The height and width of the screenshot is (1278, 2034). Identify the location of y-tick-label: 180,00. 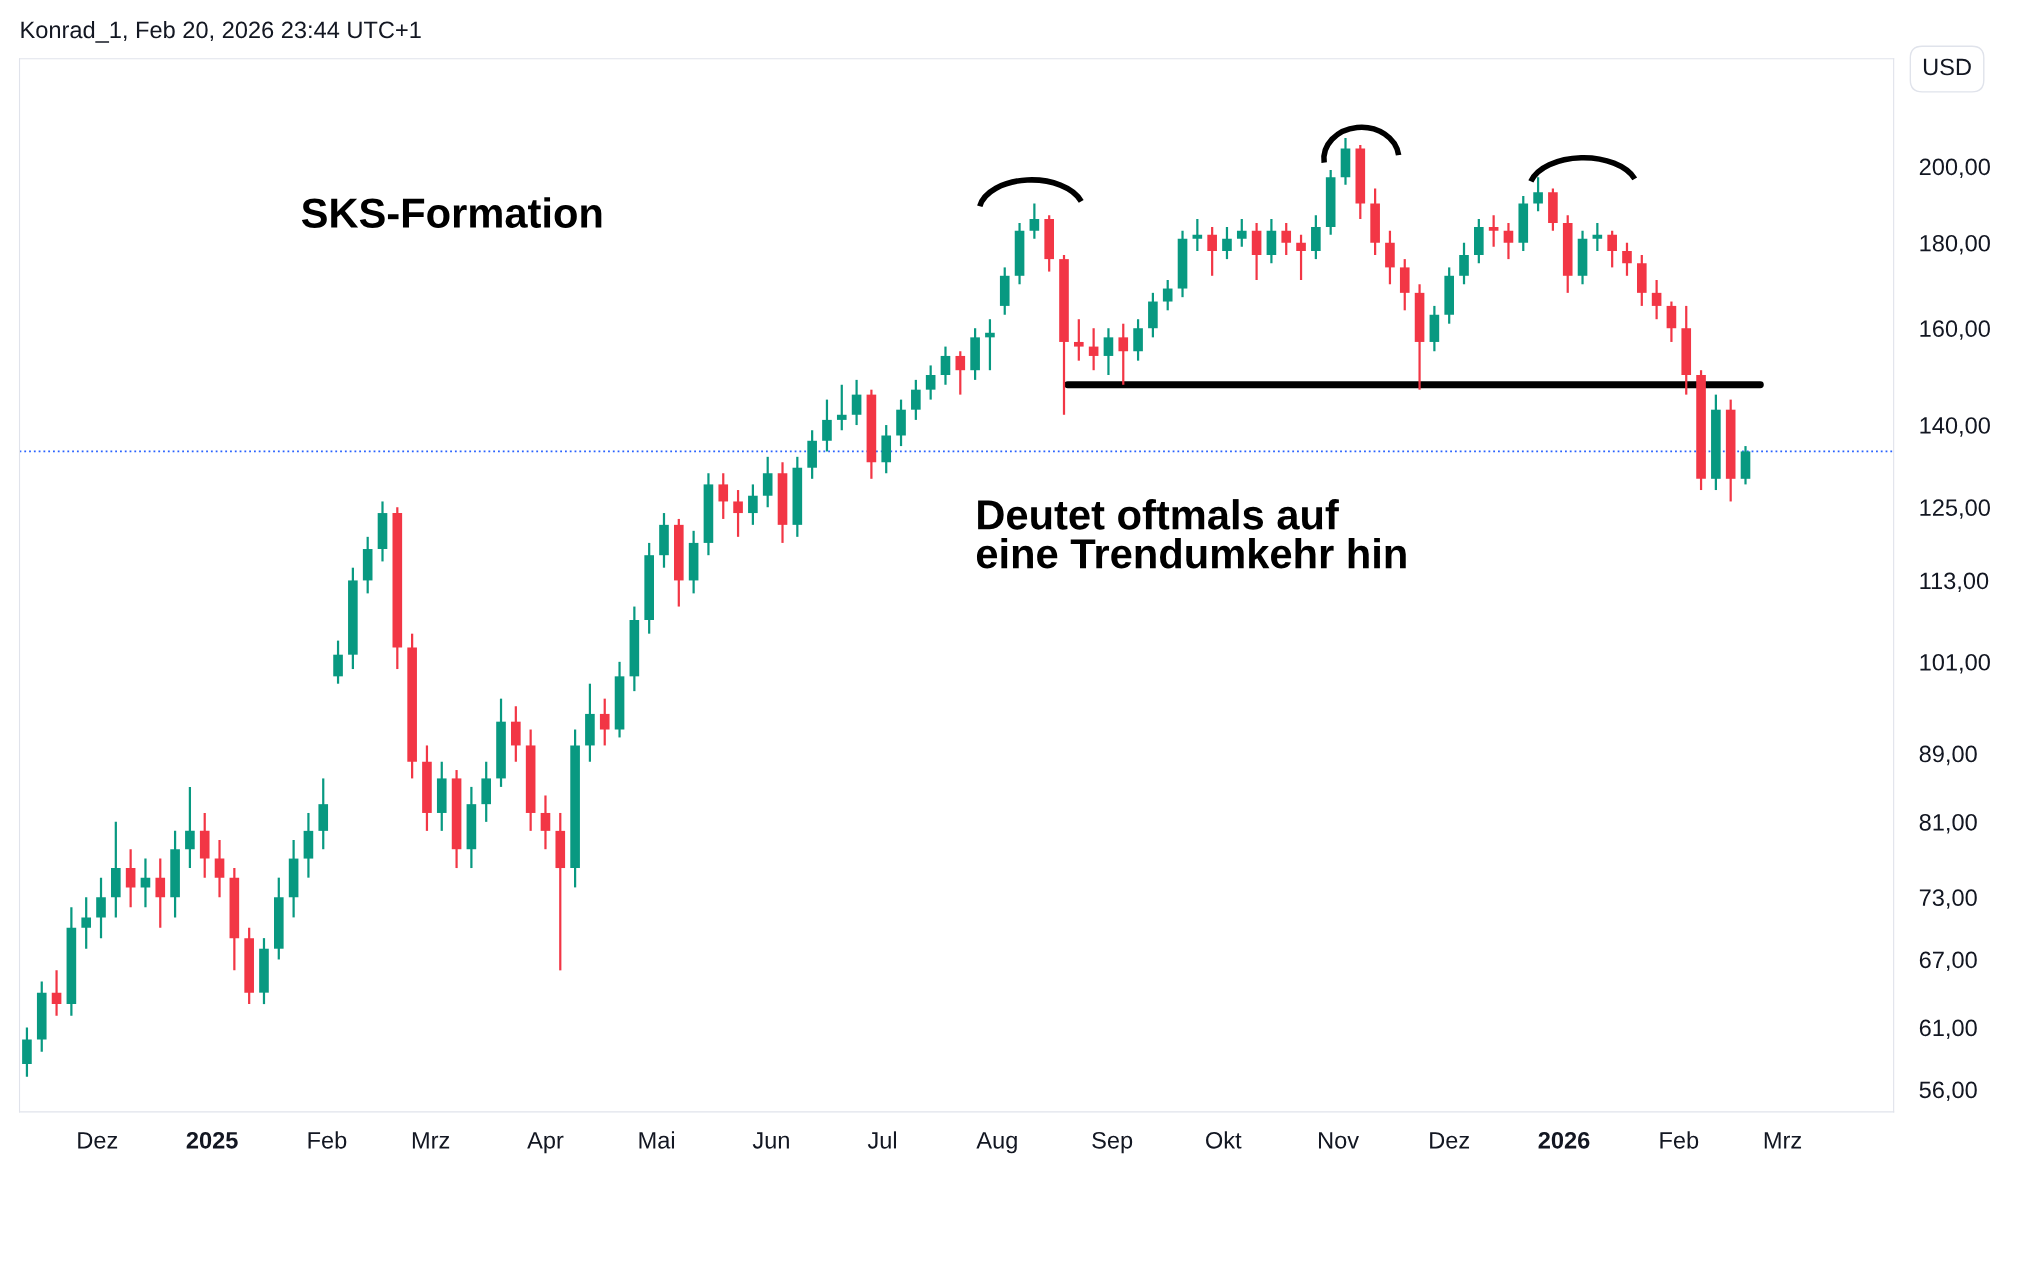
(1955, 244).